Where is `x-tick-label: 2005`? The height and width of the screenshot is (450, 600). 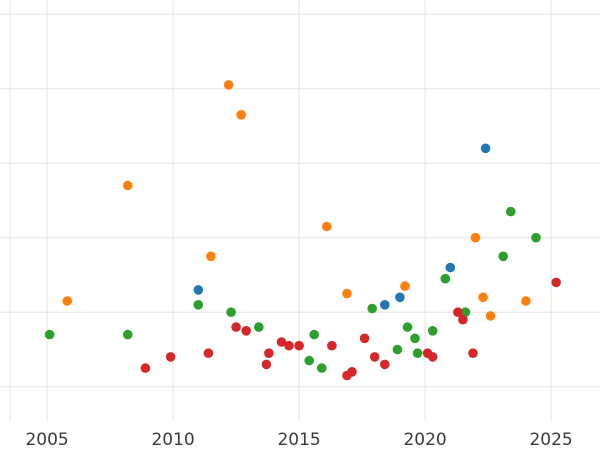 x-tick-label: 2005 is located at coordinates (46, 440).